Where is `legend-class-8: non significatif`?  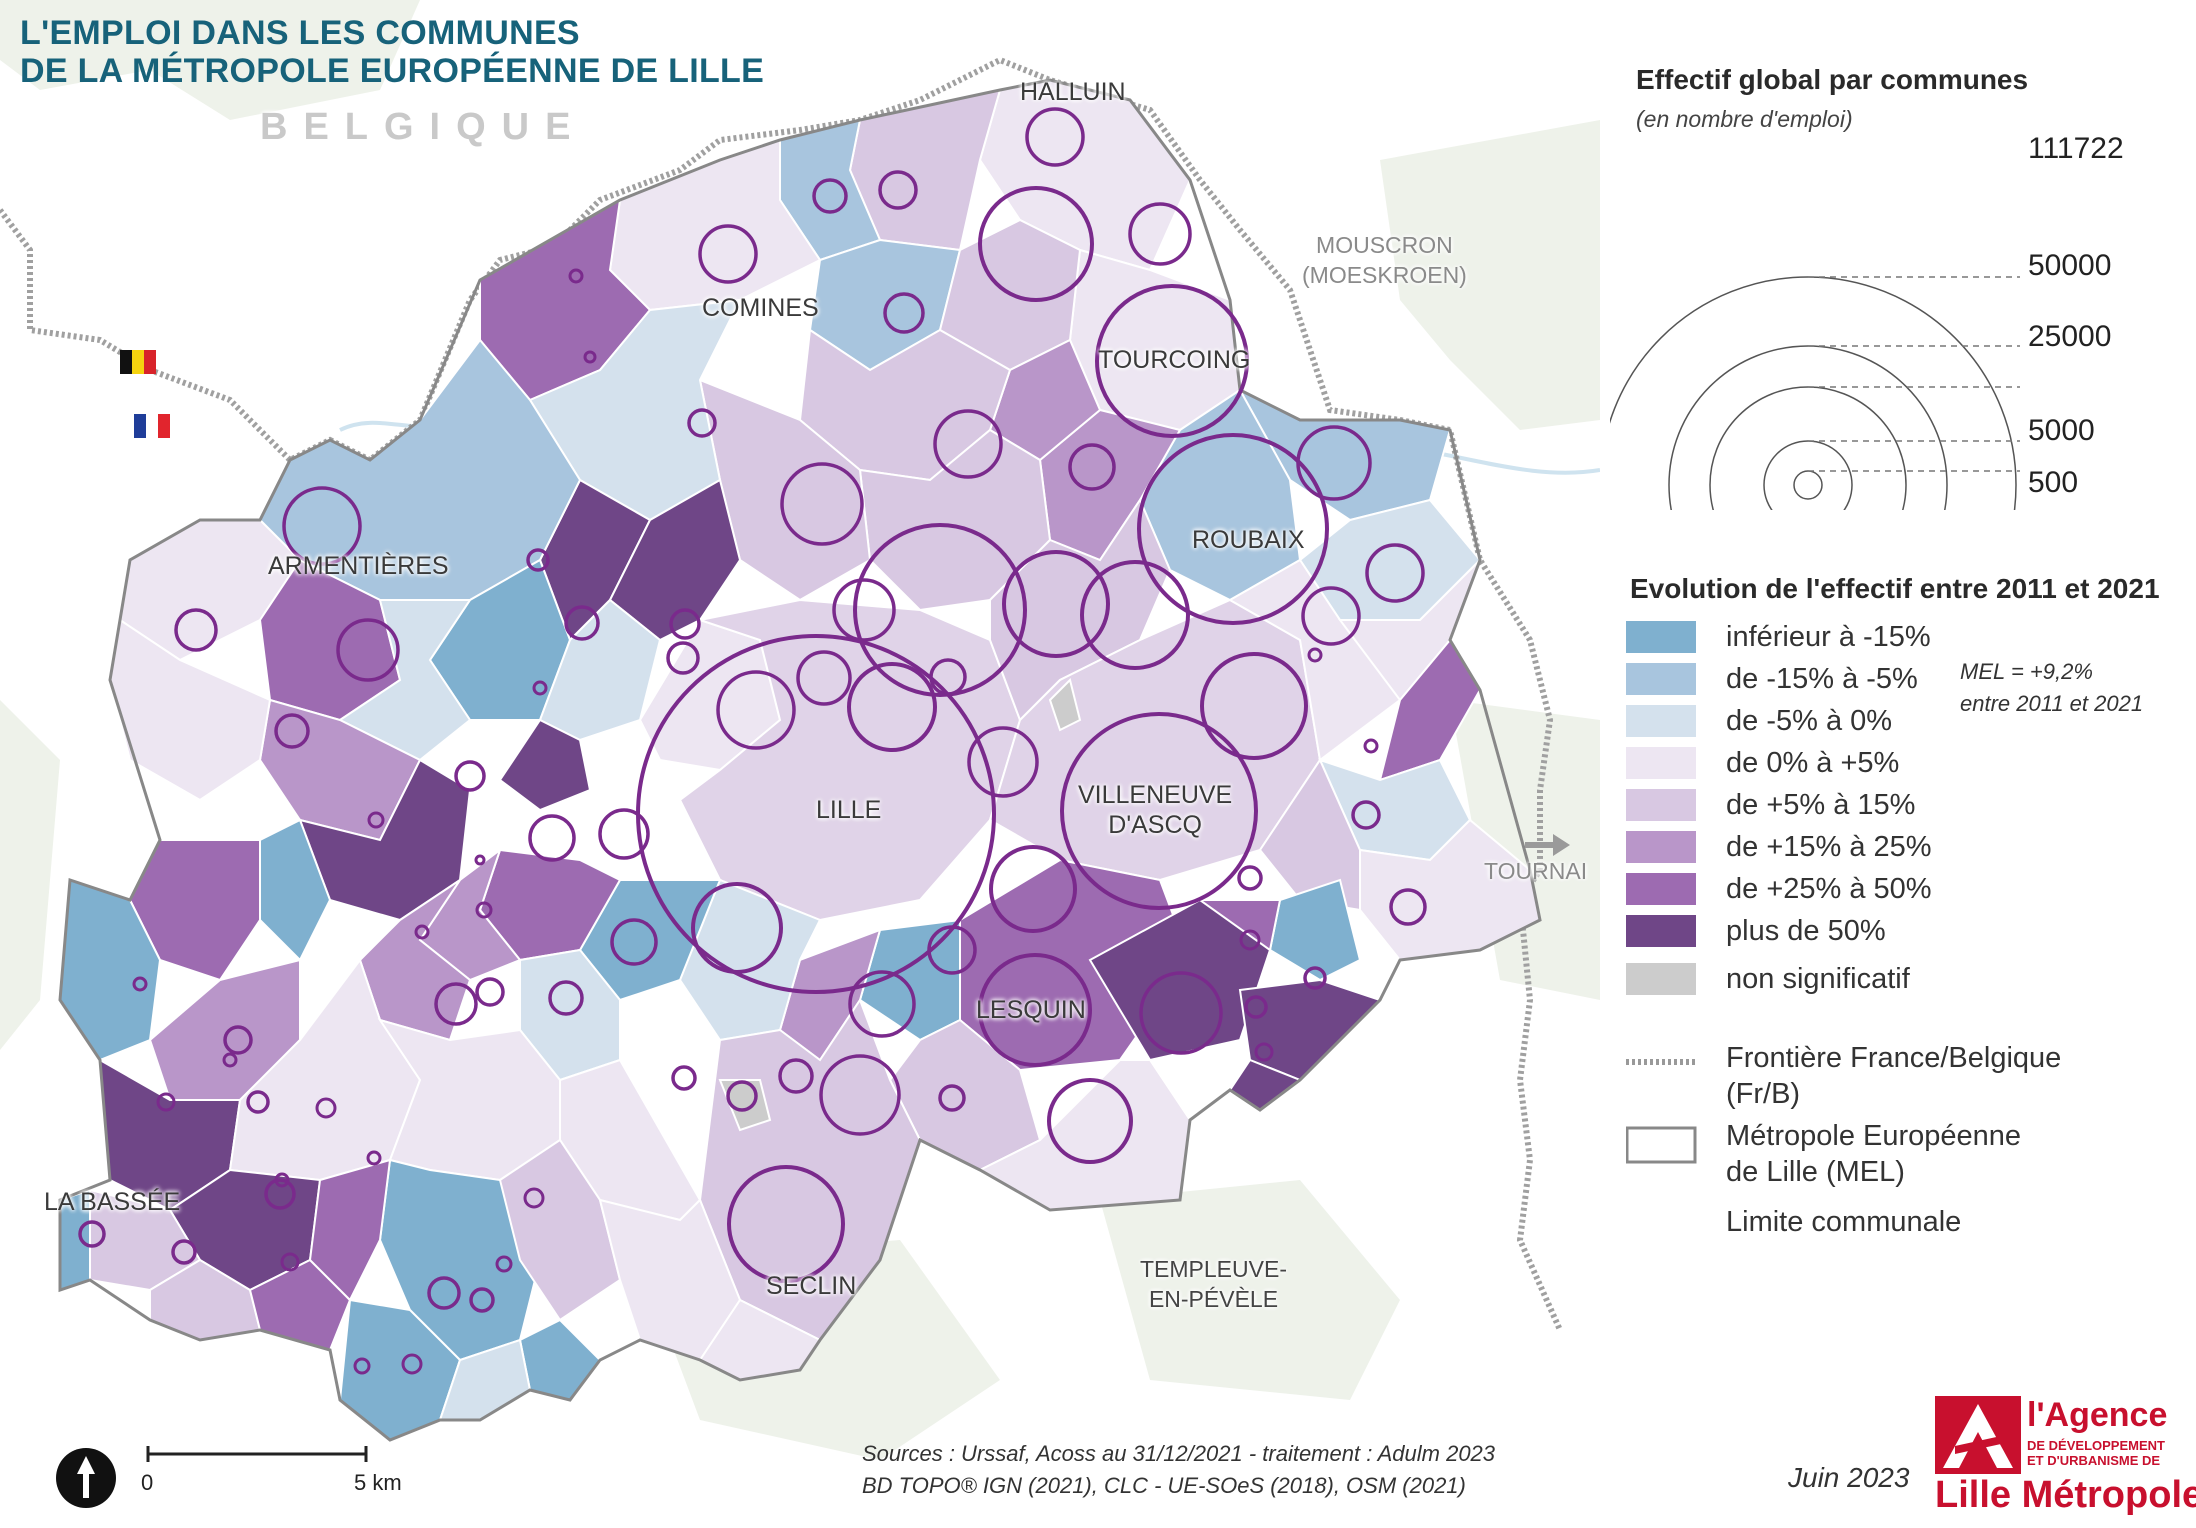 legend-class-8: non significatif is located at coordinates (1768, 979).